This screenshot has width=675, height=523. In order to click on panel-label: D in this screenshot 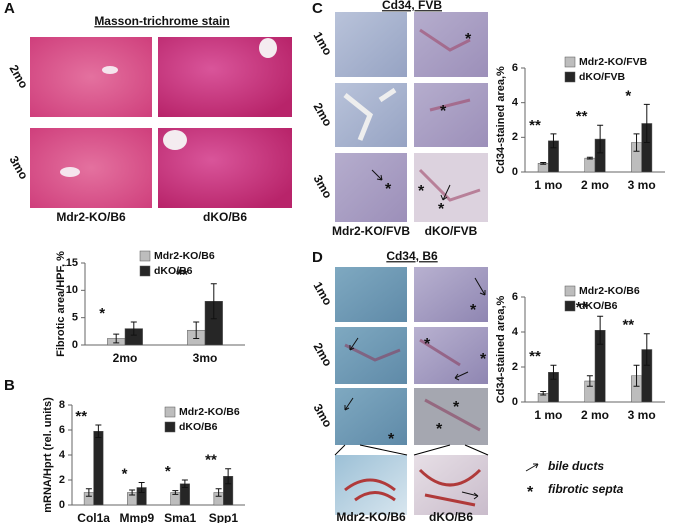, I will do `click(317, 257)`.